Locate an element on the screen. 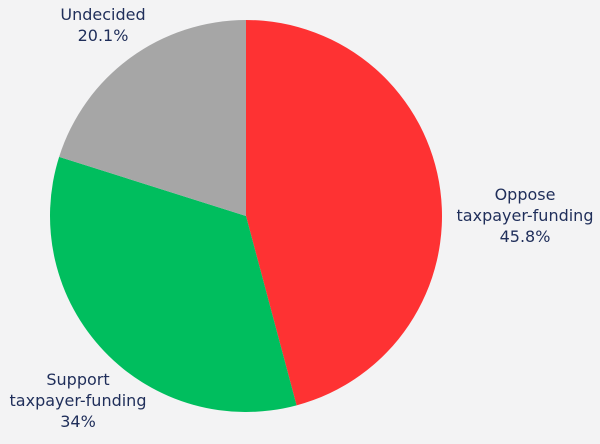 The image size is (600, 444). slice-label-line: Oppose is located at coordinates (525, 194).